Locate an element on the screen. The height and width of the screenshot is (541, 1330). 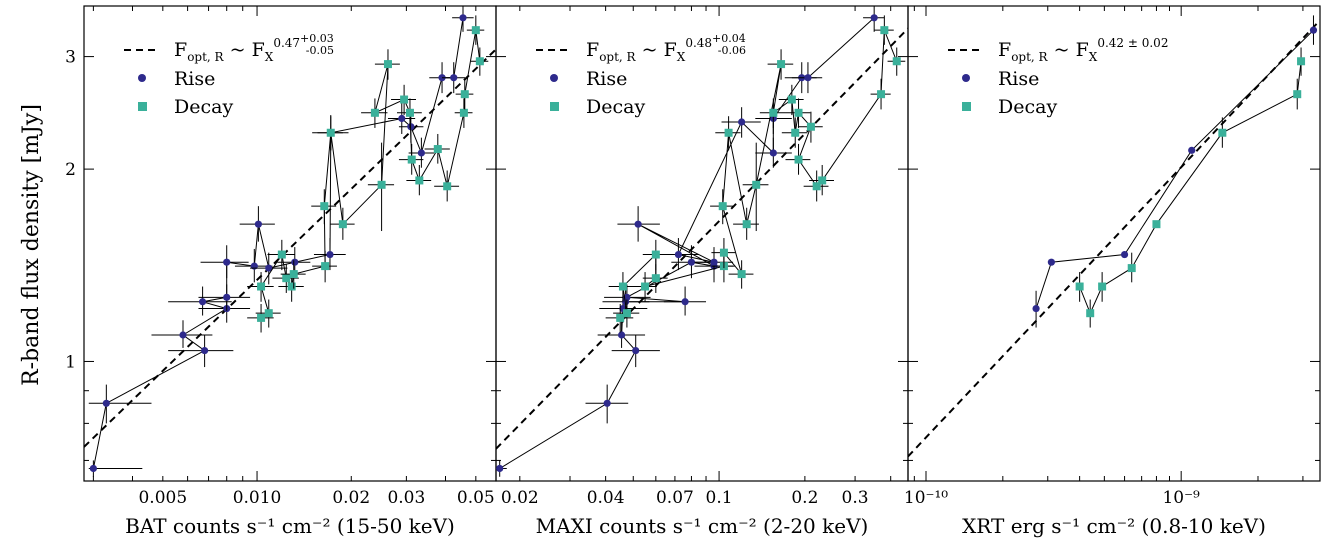
x-tick-label: 10⁻⁹ is located at coordinates (1181, 498).